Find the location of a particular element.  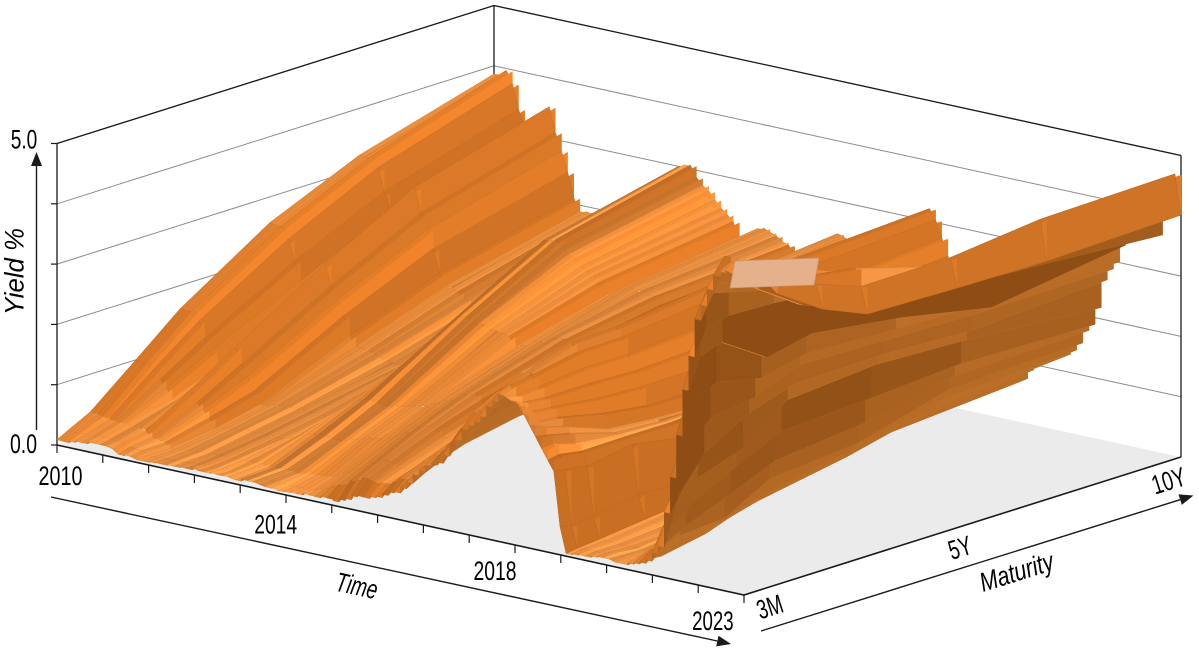

svg-text: 2018 is located at coordinates (495, 571).